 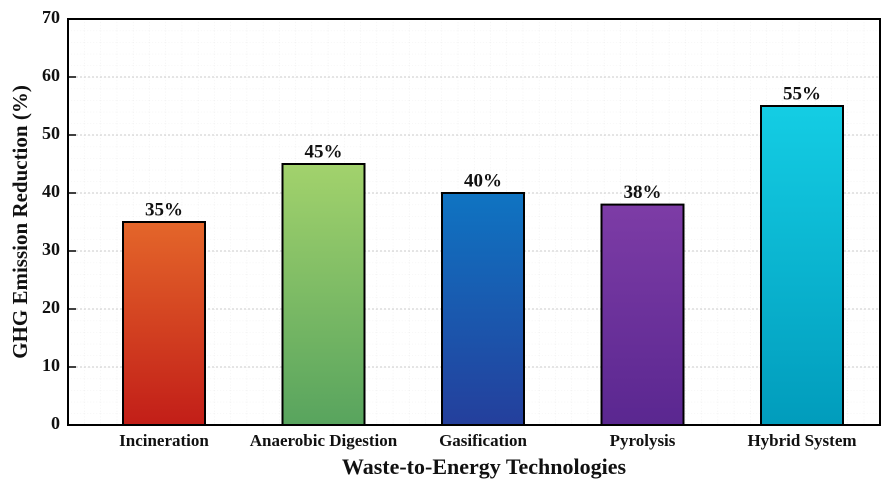 I want to click on y-axis-label: GHG Emission Reduction (%), so click(x=20, y=222).